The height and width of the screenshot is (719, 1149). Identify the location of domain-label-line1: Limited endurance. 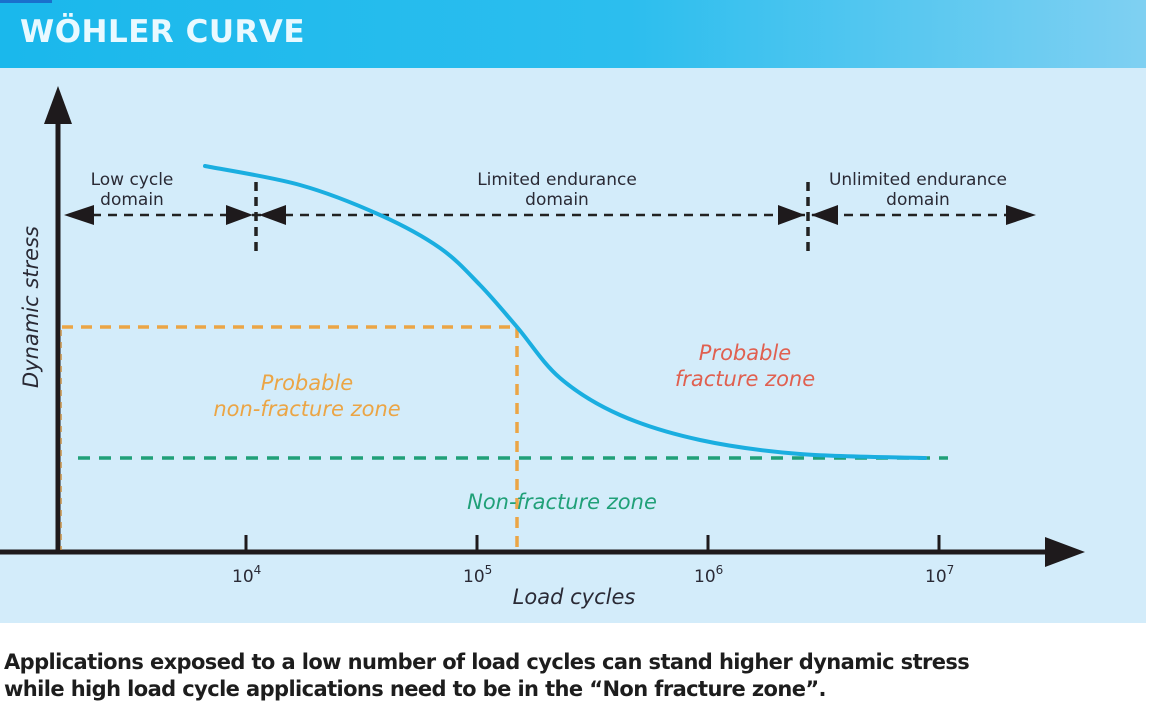
(557, 180).